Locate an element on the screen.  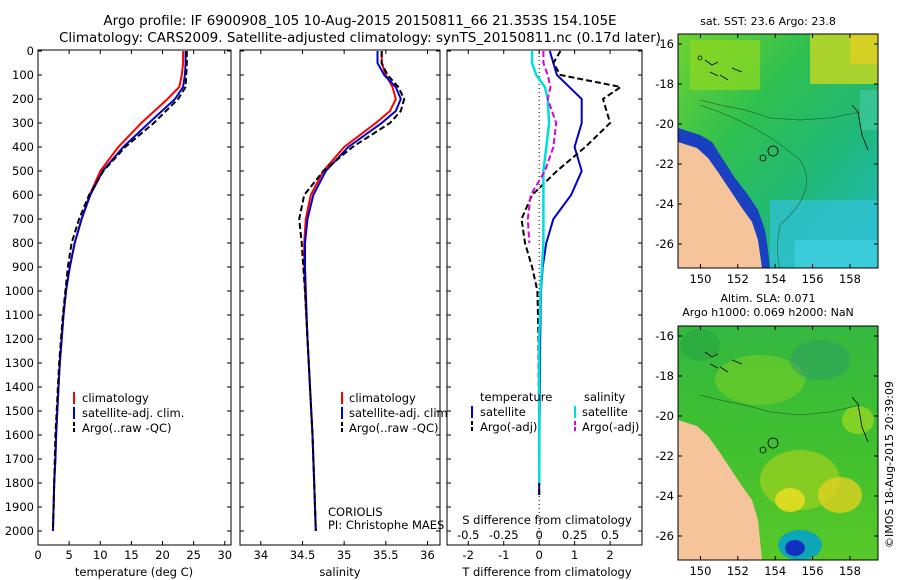
y-tick-label: 1400 is located at coordinates (19, 387).